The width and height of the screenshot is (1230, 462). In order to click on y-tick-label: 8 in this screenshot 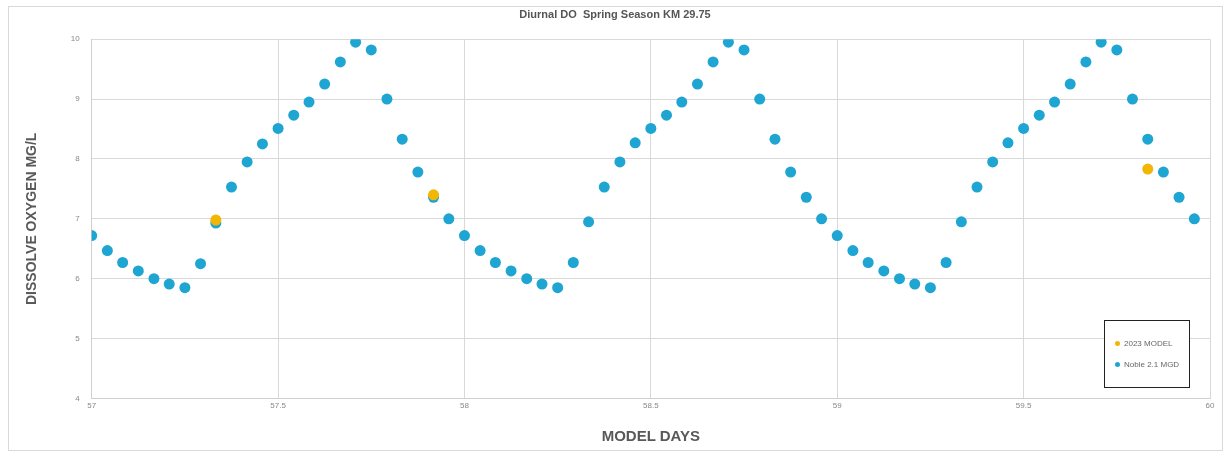, I will do `click(78, 159)`.